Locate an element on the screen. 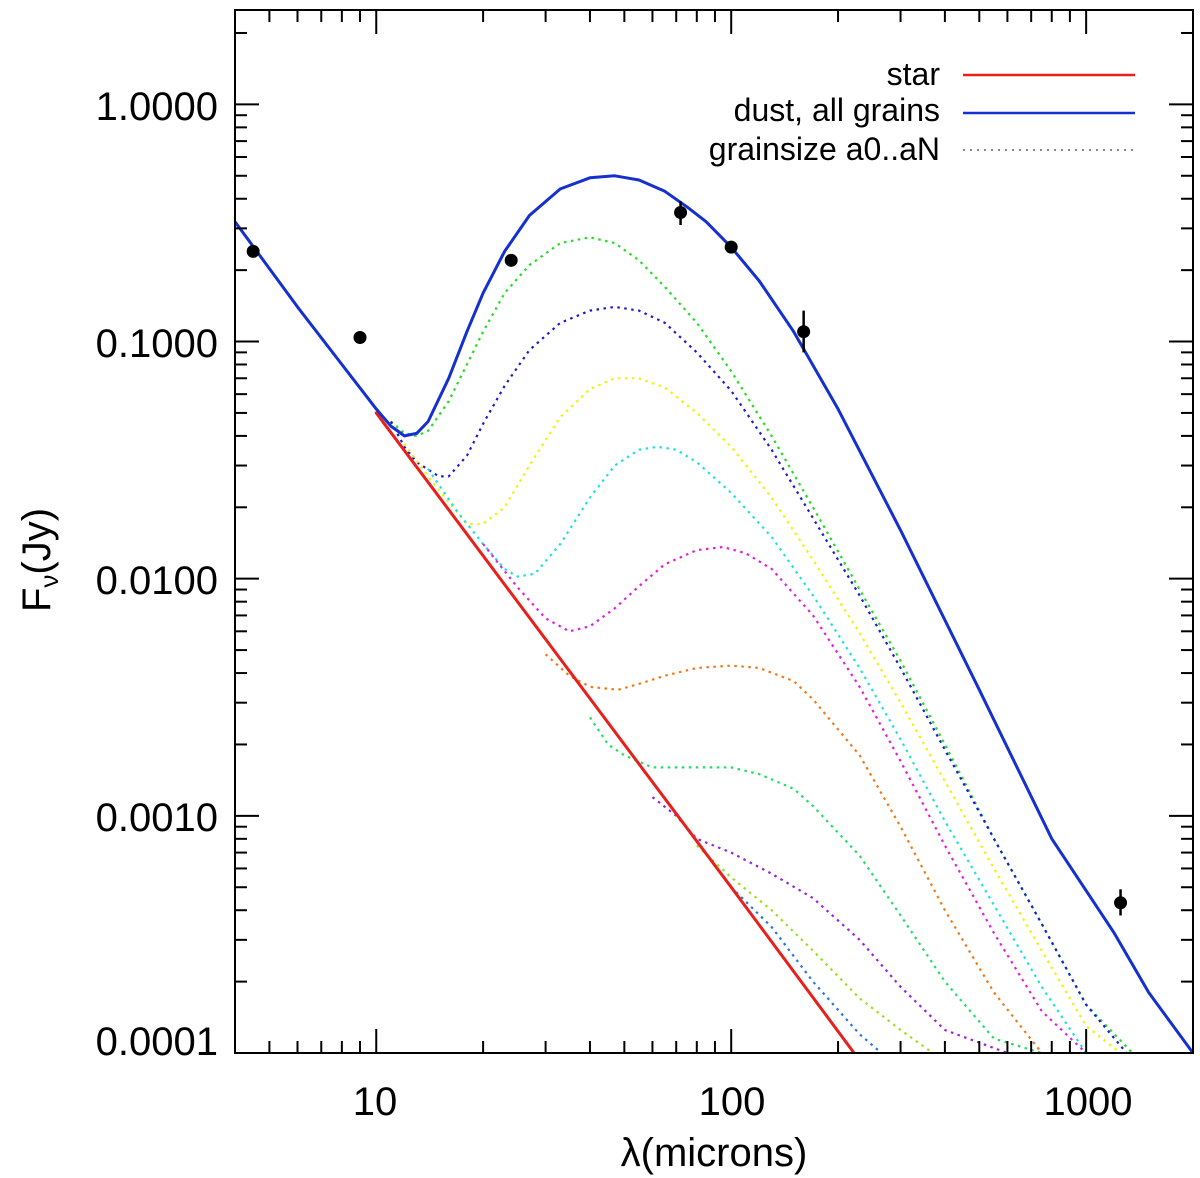 The height and width of the screenshot is (1178, 1200). legend-label-dust: dust, all grains is located at coordinates (837, 110).